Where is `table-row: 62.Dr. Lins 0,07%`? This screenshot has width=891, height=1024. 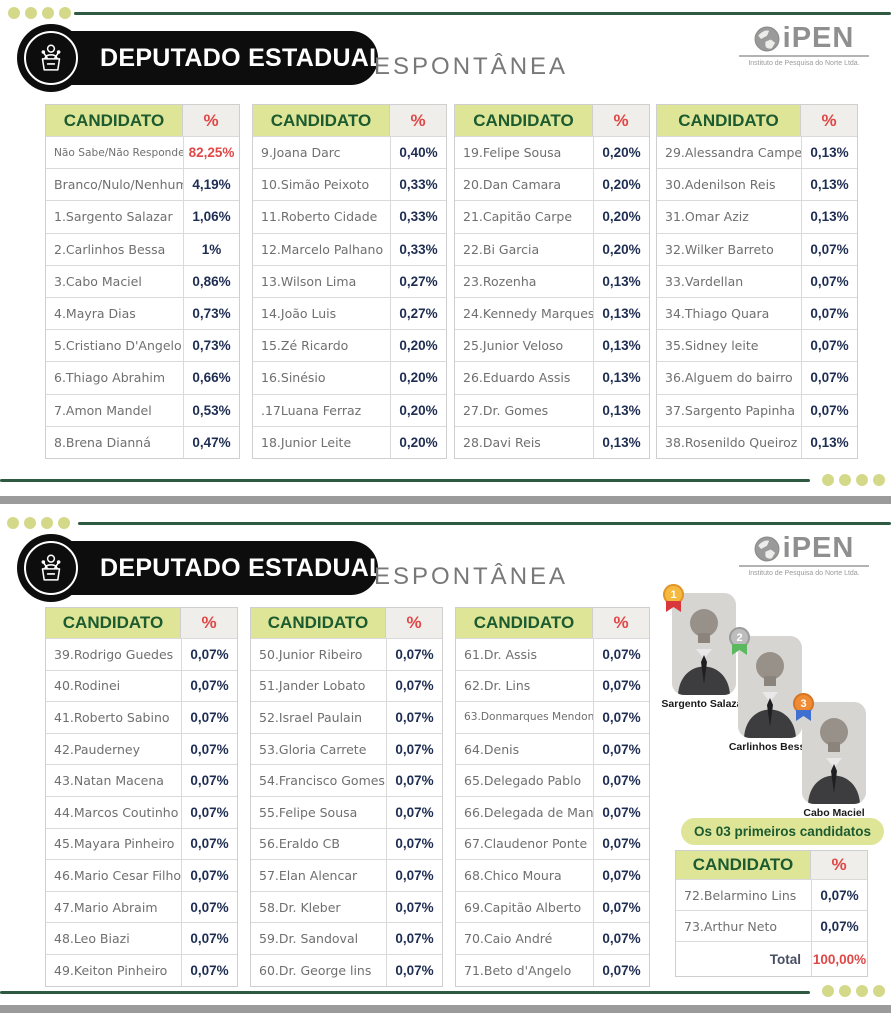 table-row: 62.Dr. Lins 0,07% is located at coordinates (552, 685).